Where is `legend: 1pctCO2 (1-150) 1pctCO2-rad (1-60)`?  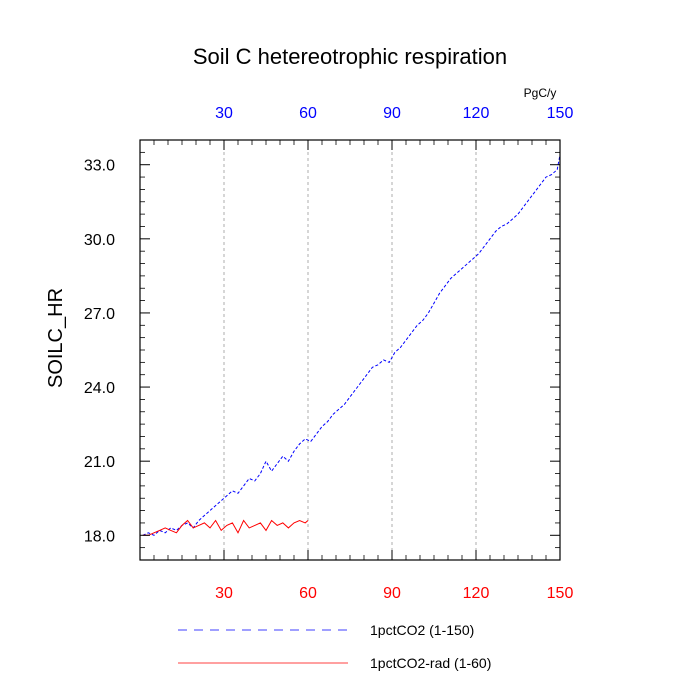
legend: 1pctCO2 (1-150) 1pctCO2-rad (1-60) is located at coordinates (334, 646).